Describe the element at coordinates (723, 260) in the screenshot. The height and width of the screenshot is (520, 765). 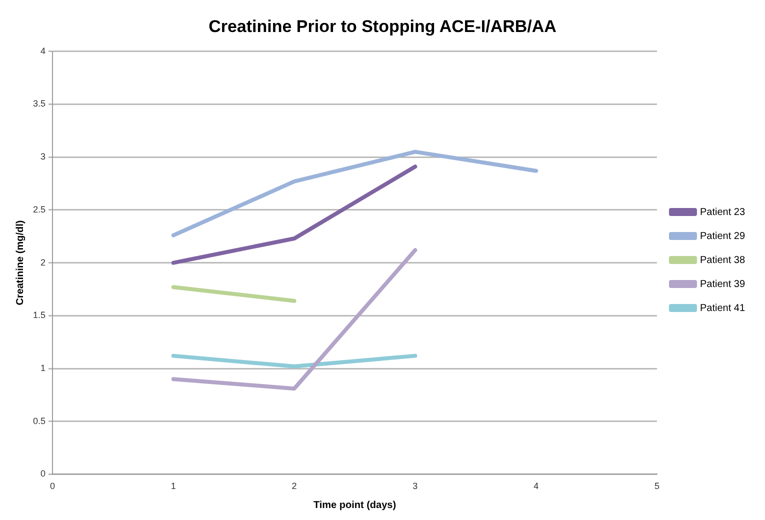
I see `legend-label: Patient 38` at that location.